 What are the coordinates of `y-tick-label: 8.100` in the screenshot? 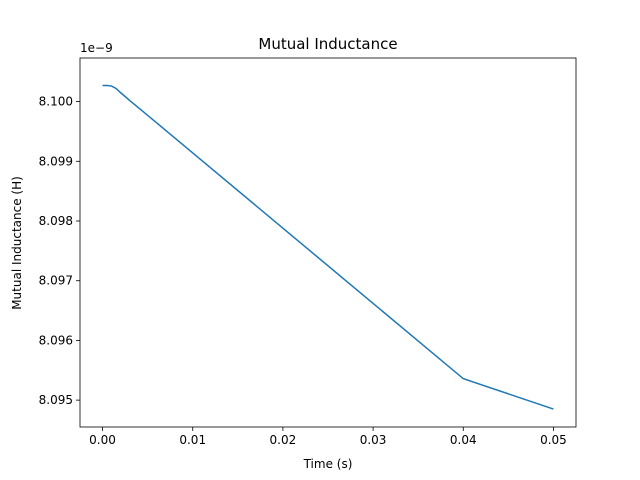 It's located at (56, 102).